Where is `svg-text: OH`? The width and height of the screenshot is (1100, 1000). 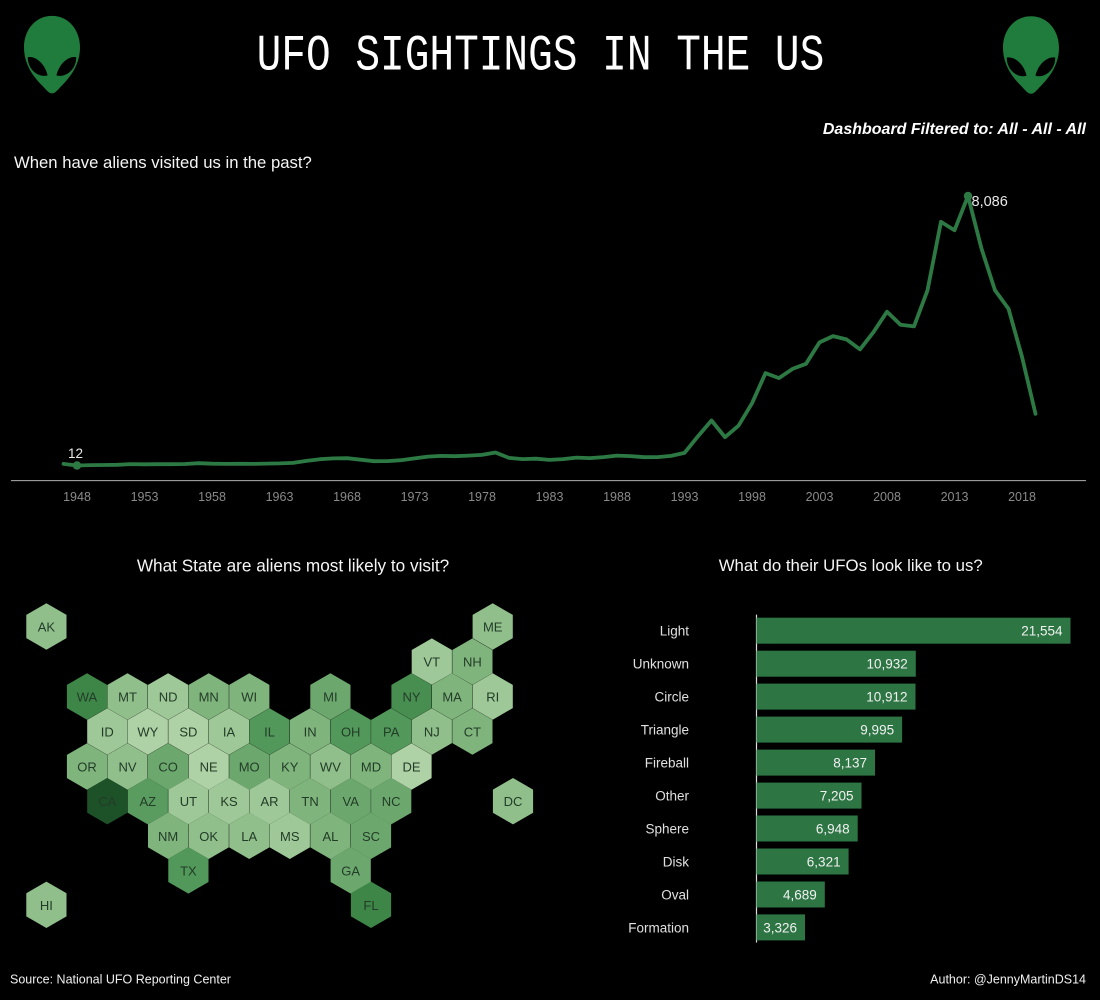 svg-text: OH is located at coordinates (351, 732).